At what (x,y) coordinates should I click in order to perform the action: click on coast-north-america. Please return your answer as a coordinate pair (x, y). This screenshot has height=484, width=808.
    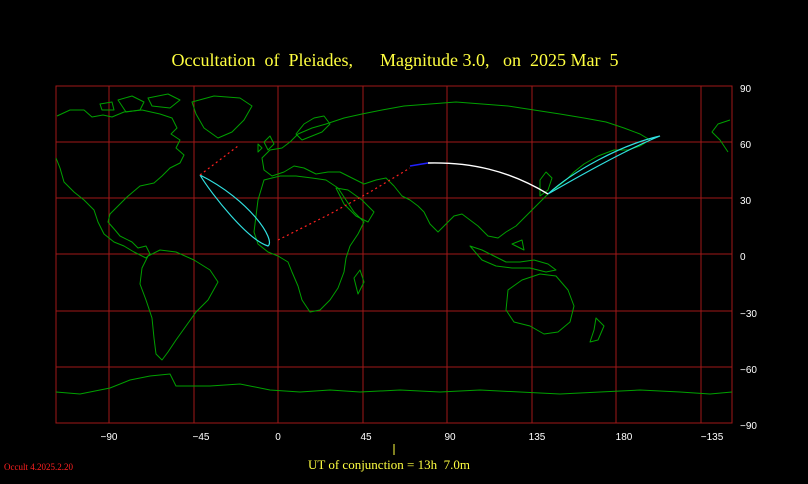
    Looking at the image, I should click on (120, 184).